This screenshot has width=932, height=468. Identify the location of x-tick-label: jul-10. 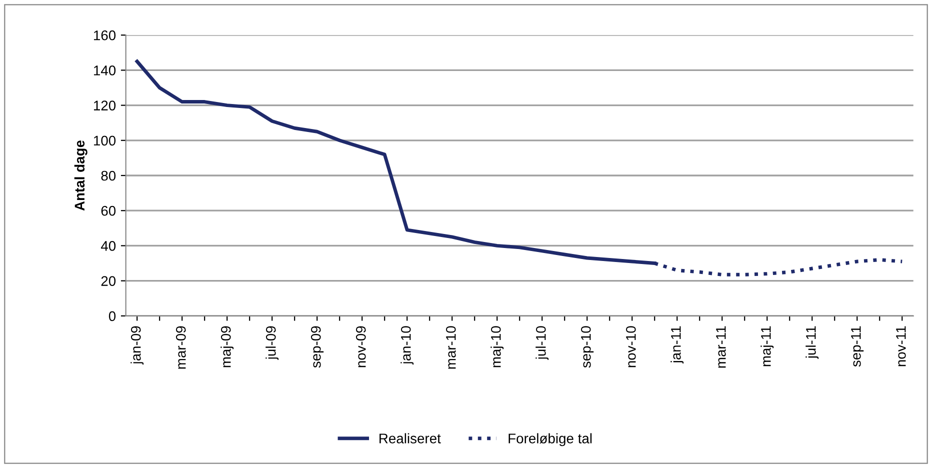
(542, 343).